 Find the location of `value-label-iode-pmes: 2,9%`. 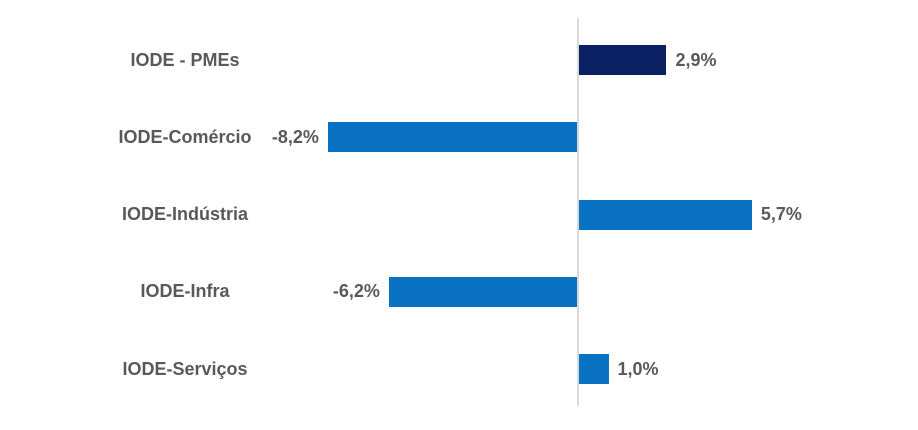

value-label-iode-pmes: 2,9% is located at coordinates (696, 59).